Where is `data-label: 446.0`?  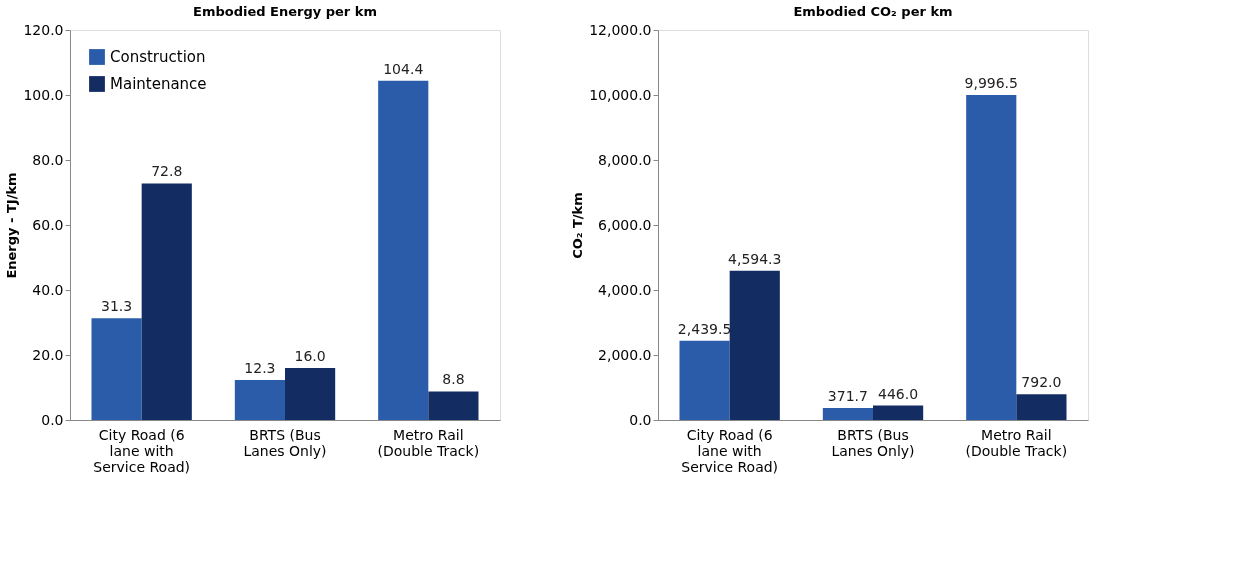 data-label: 446.0 is located at coordinates (898, 393).